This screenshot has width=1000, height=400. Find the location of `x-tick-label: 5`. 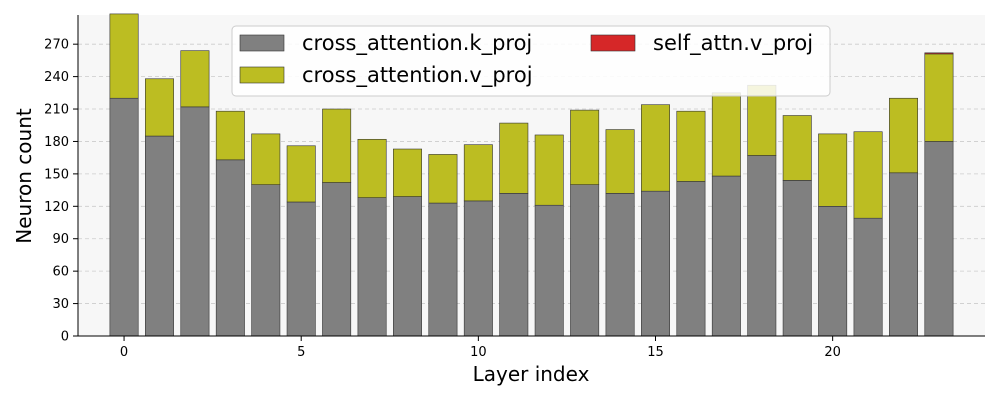

x-tick-label: 5 is located at coordinates (301, 352).